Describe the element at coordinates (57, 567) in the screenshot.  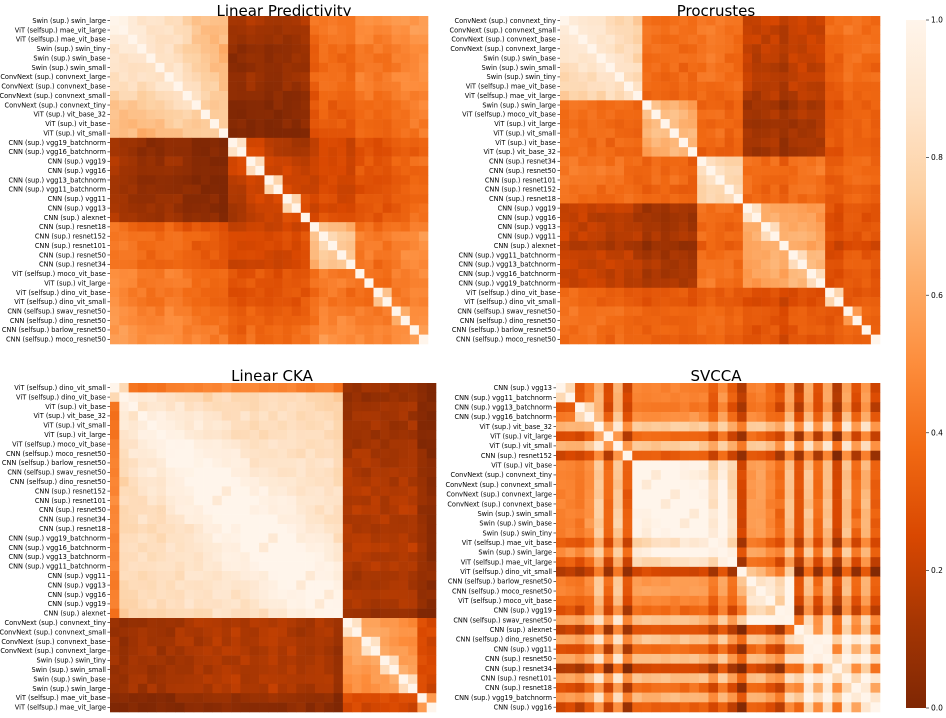
I see `row-tick-label: CNN (sup.) vgg11_batchnorm` at that location.